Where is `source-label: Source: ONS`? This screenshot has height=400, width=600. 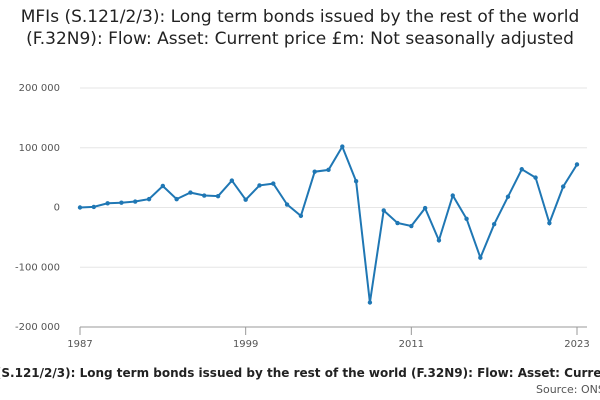 source-label: Source: ONS is located at coordinates (568, 389).